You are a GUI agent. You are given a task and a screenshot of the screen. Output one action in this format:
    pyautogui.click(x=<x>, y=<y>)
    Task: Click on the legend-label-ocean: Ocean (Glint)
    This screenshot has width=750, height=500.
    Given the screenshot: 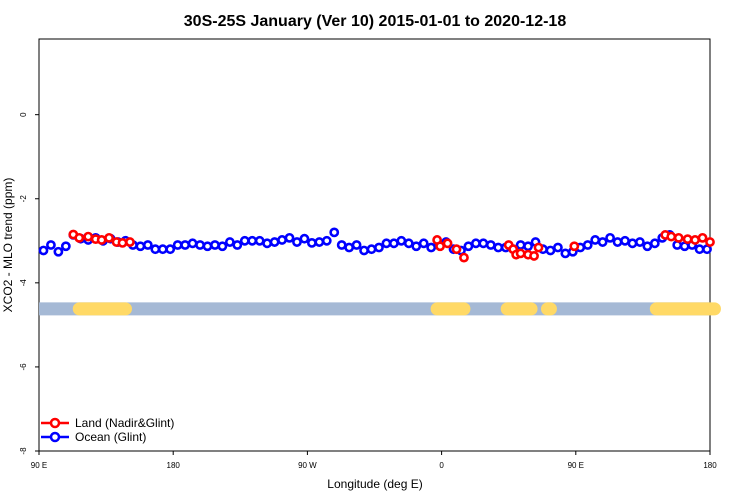 What is the action you would take?
    pyautogui.click(x=110, y=437)
    